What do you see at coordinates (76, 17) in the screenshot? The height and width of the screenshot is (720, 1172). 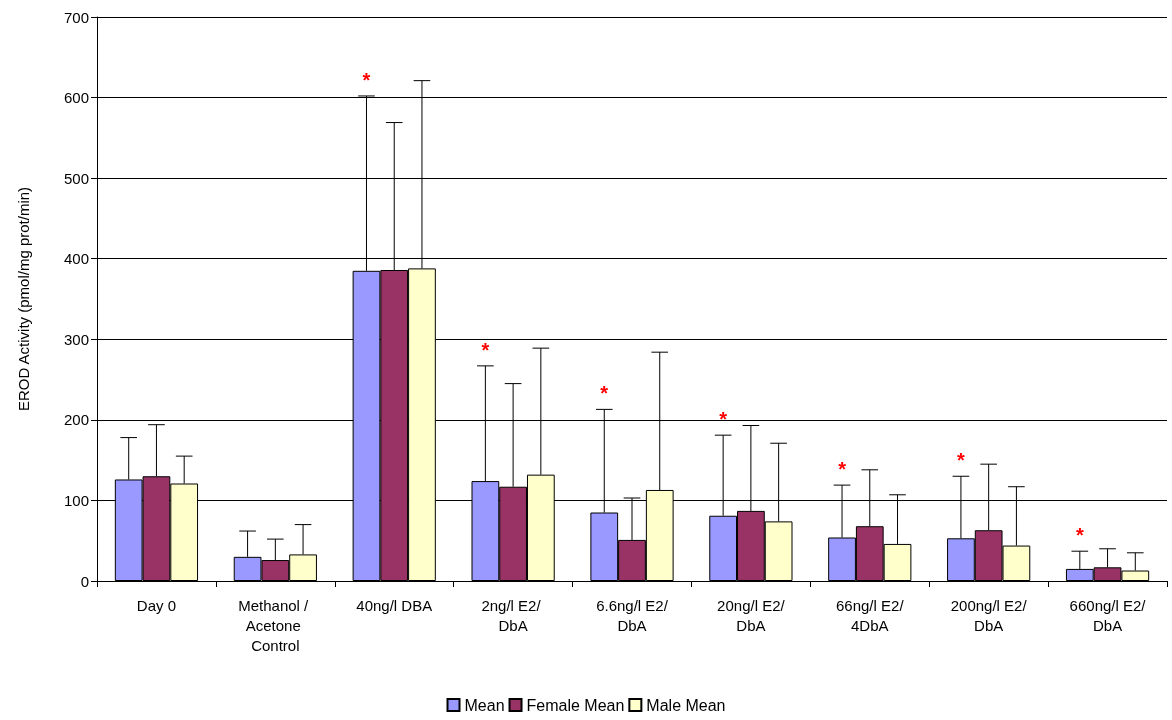 I see `y-tick-label: 700` at bounding box center [76, 17].